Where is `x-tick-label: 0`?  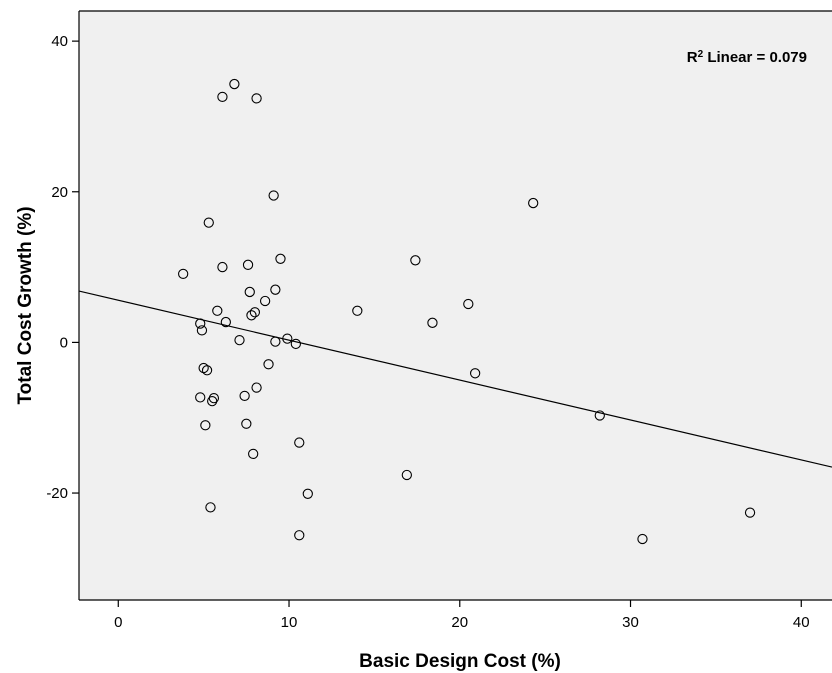
x-tick-label: 0 is located at coordinates (118, 622).